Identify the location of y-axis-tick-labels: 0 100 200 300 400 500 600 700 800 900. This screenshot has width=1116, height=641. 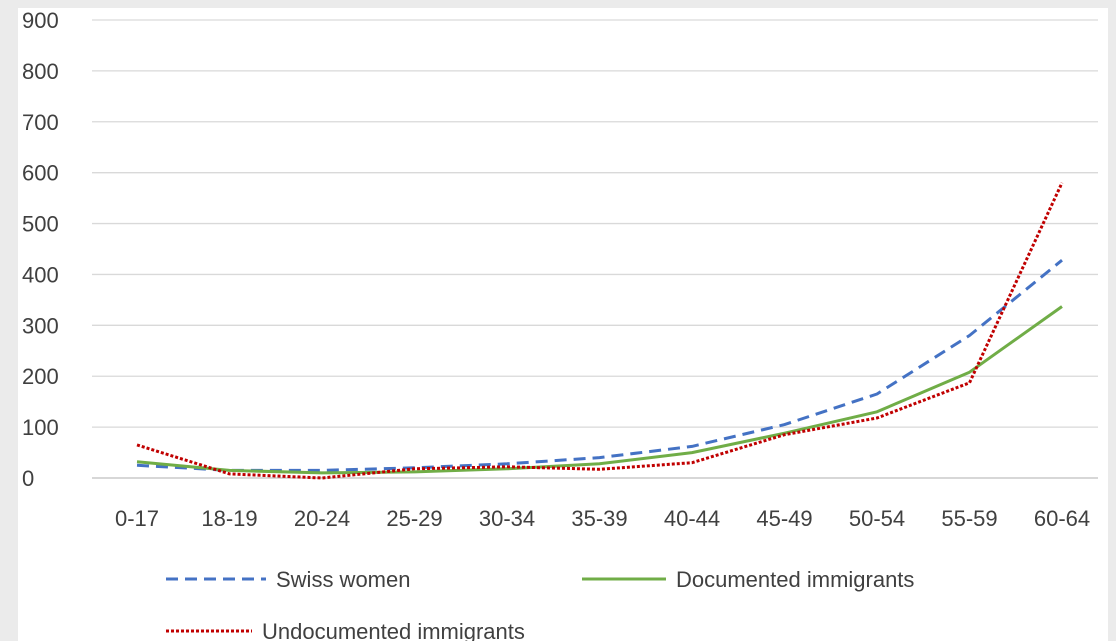
(40, 249).